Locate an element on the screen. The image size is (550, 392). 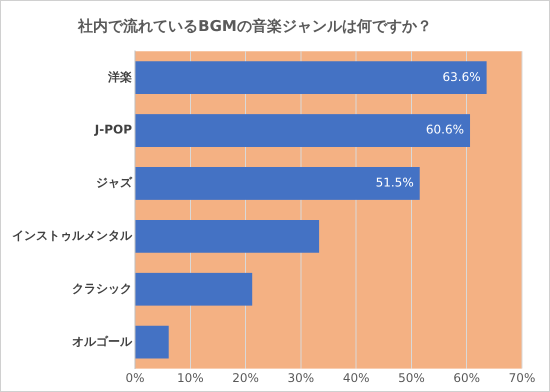
chart-title: 社内で流れているBGMの音楽ジャンルは何ですか？ is located at coordinates (254, 26).